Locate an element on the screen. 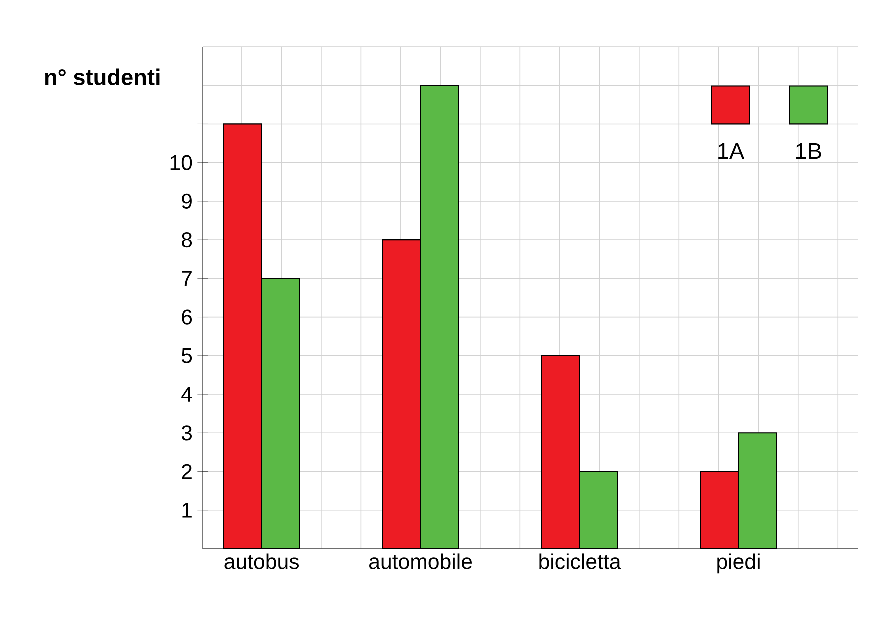 This screenshot has width=884, height=620. x-tick-label: automobile is located at coordinates (421, 562).